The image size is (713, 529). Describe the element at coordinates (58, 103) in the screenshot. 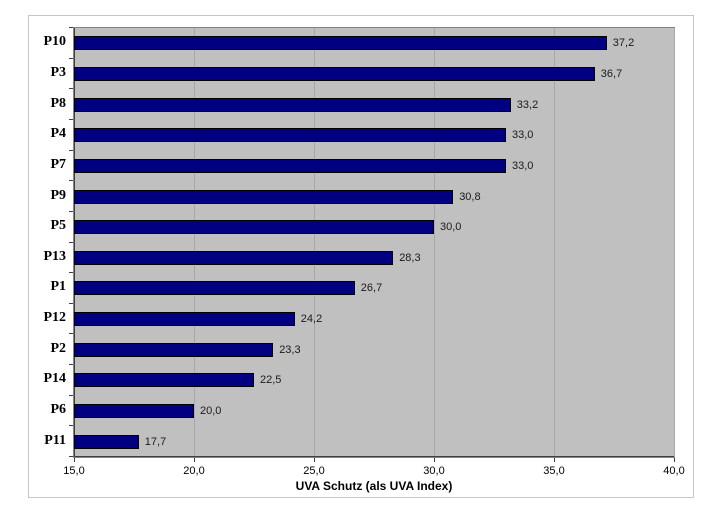

I see `y-category-label-P8: P8` at that location.